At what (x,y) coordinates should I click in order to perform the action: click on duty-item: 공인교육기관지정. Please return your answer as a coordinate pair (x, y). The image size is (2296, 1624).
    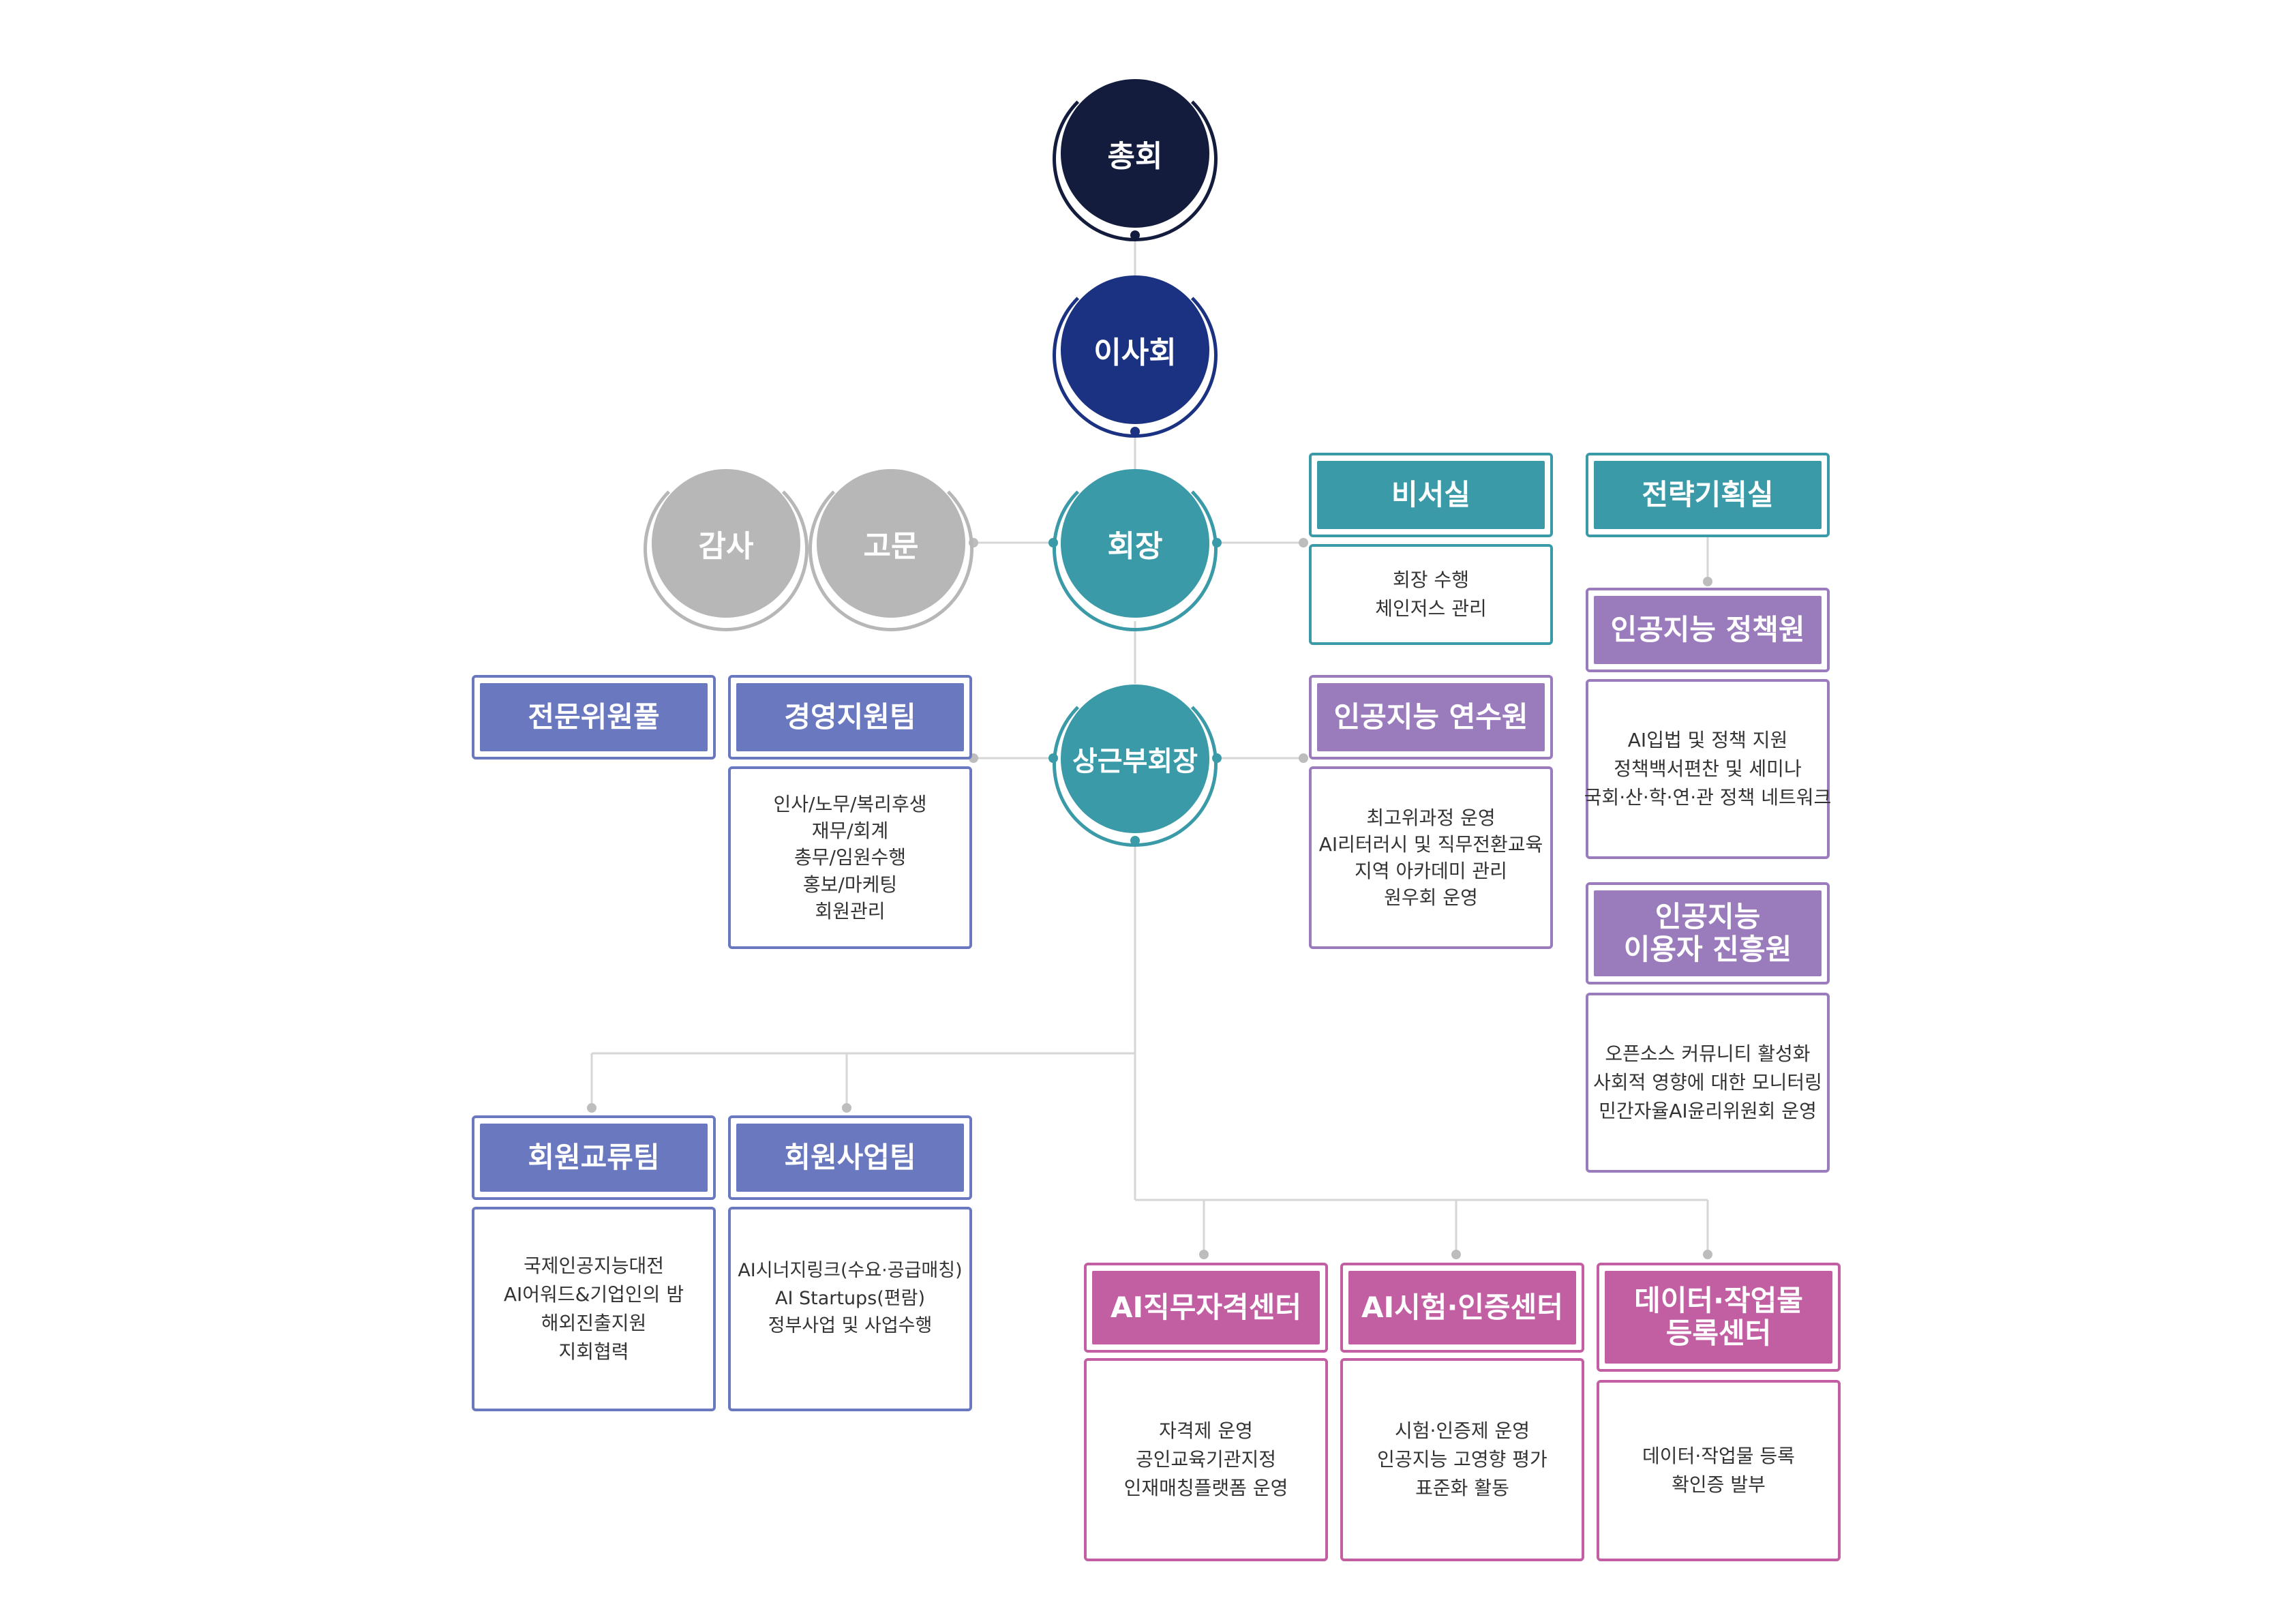
    Looking at the image, I should click on (1206, 1459).